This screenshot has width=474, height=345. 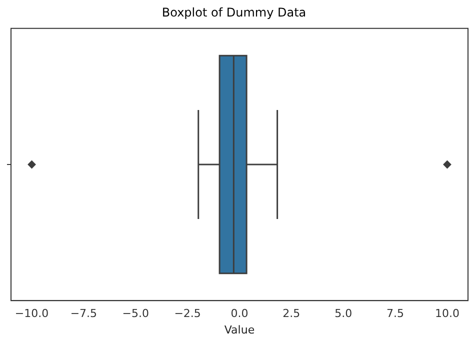 What do you see at coordinates (239, 313) in the screenshot?
I see `x-tick-label: 0.0` at bounding box center [239, 313].